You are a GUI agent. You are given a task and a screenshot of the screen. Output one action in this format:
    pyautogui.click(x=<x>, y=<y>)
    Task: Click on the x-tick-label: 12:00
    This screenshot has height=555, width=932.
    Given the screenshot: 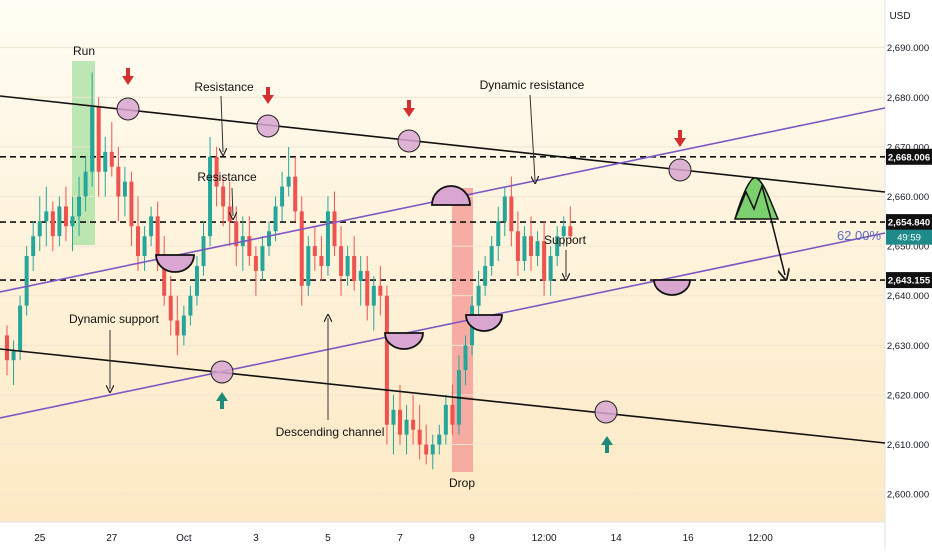 What is the action you would take?
    pyautogui.click(x=544, y=538)
    